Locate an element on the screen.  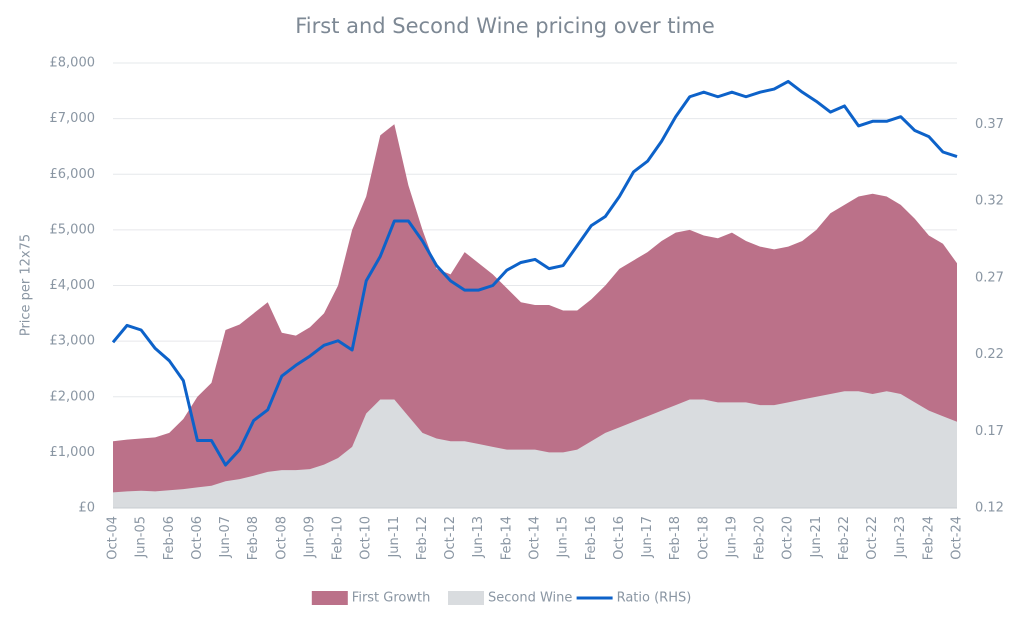
y2-tick-label: 0.27 is located at coordinates (989, 277).